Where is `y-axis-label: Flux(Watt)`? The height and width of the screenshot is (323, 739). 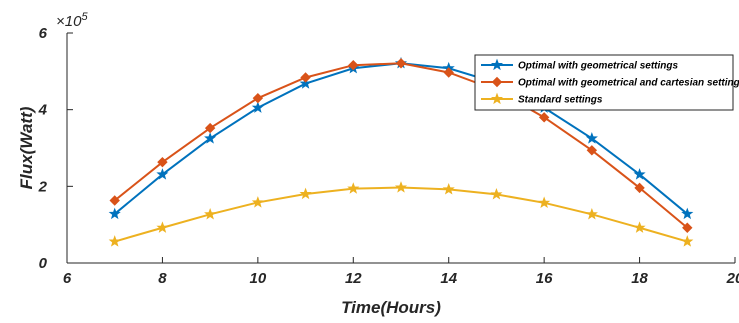 y-axis-label: Flux(Watt) is located at coordinates (26, 147).